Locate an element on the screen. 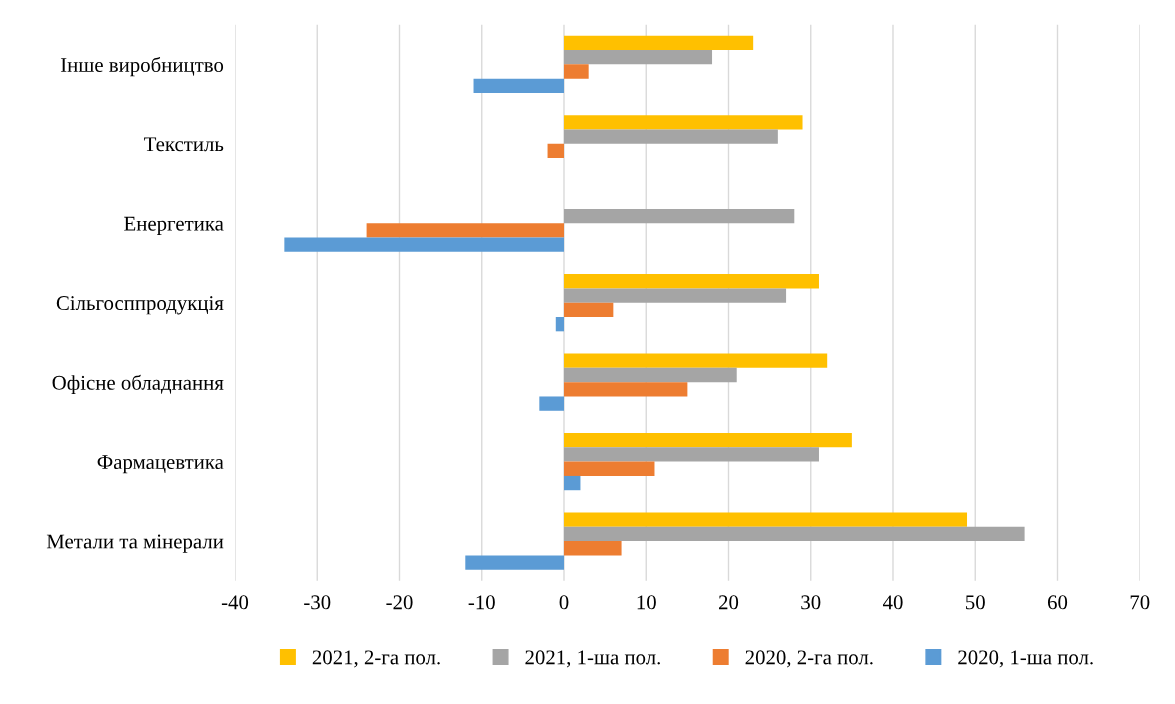  legend-label: 2020, 1-ша пол. is located at coordinates (1025, 659).